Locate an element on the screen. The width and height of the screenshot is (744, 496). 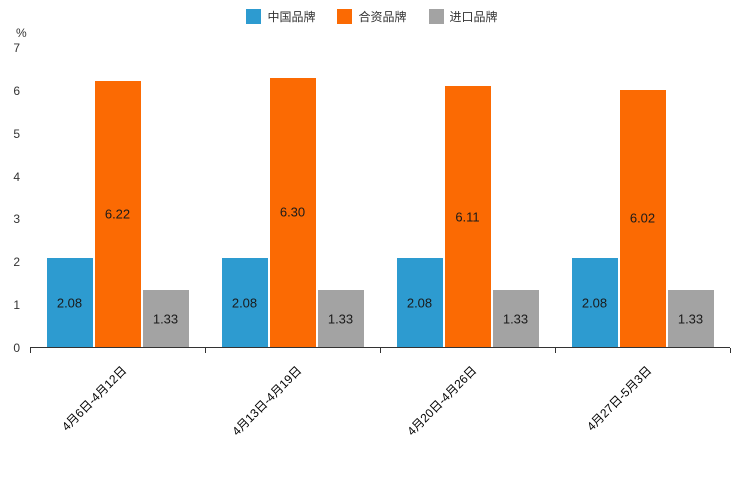
bar-value-label: 6.02 is located at coordinates (642, 218).